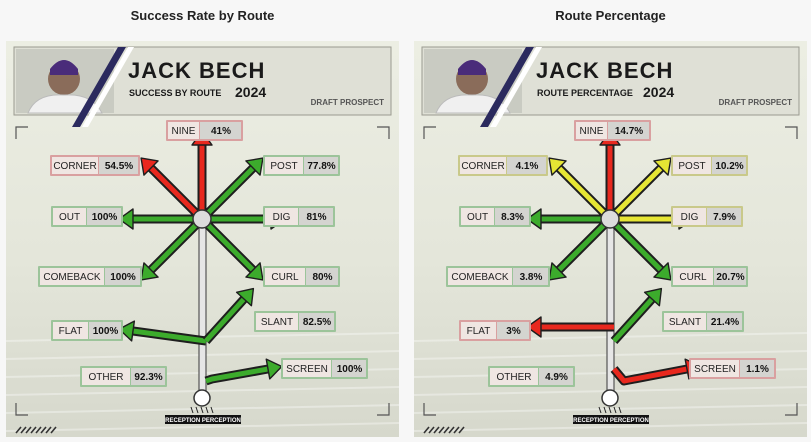 The width and height of the screenshot is (811, 442). Describe the element at coordinates (175, 93) in the screenshot. I see `header-subtitle: SUCCESS BY ROUTE` at that location.